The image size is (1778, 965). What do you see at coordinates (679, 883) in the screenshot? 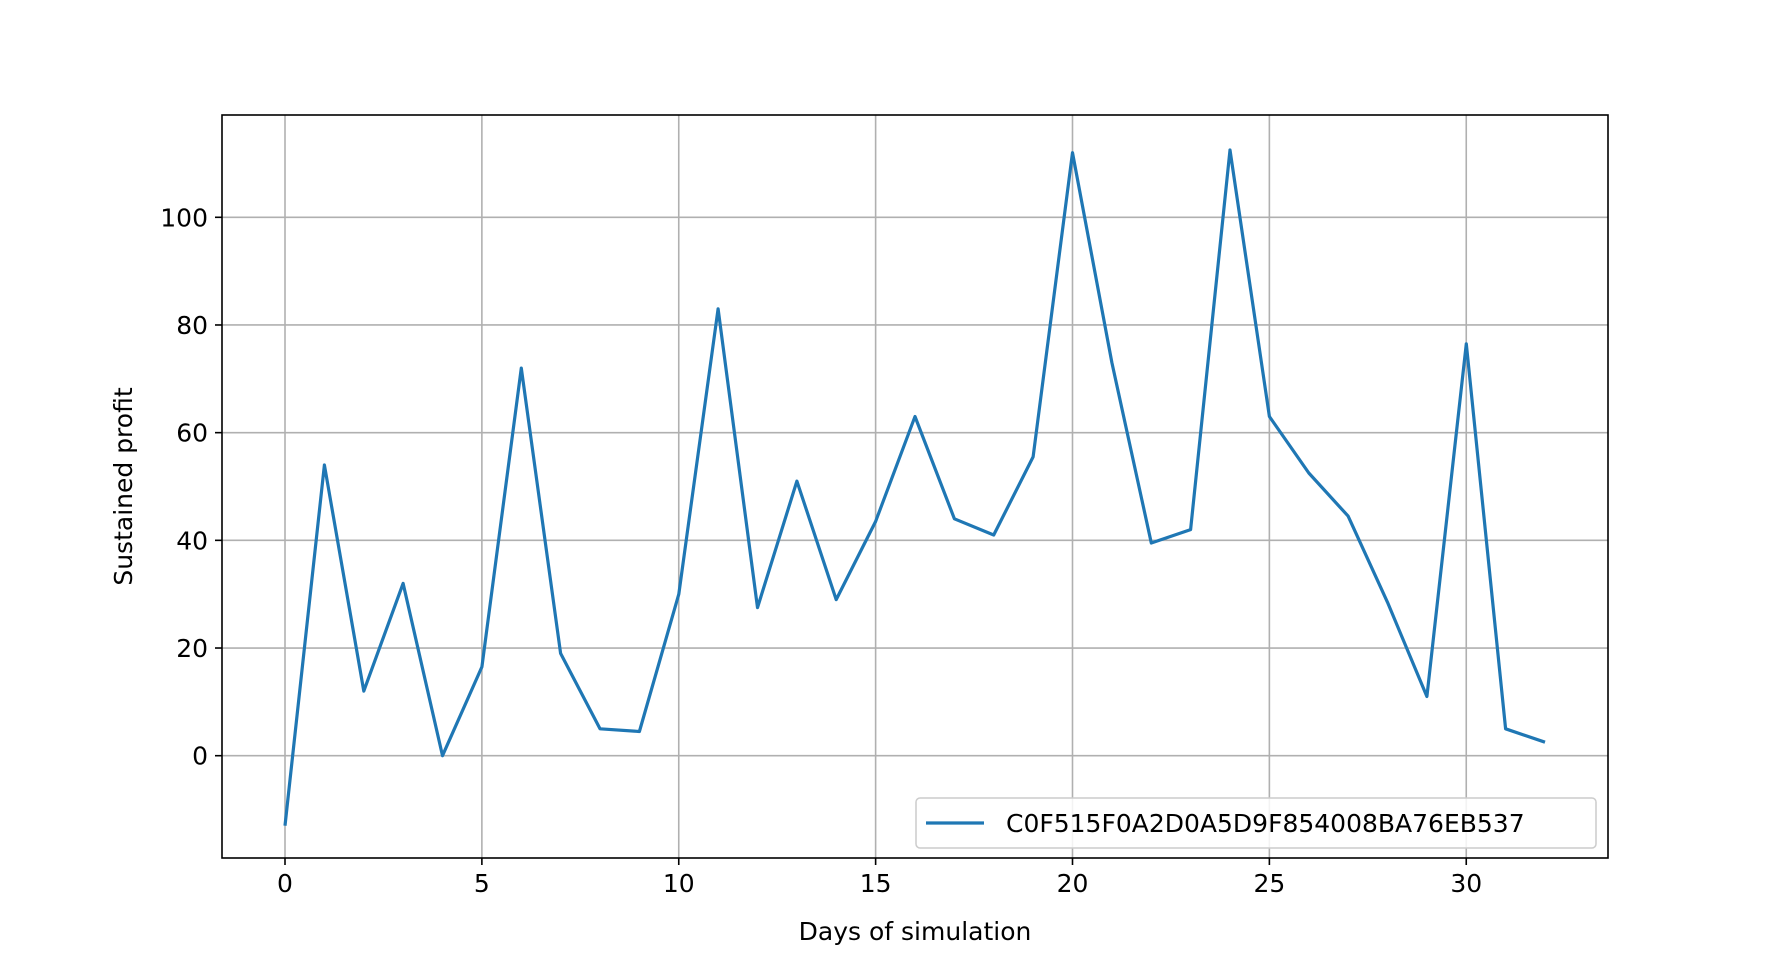
I see `x-tick-label: 10` at bounding box center [679, 883].